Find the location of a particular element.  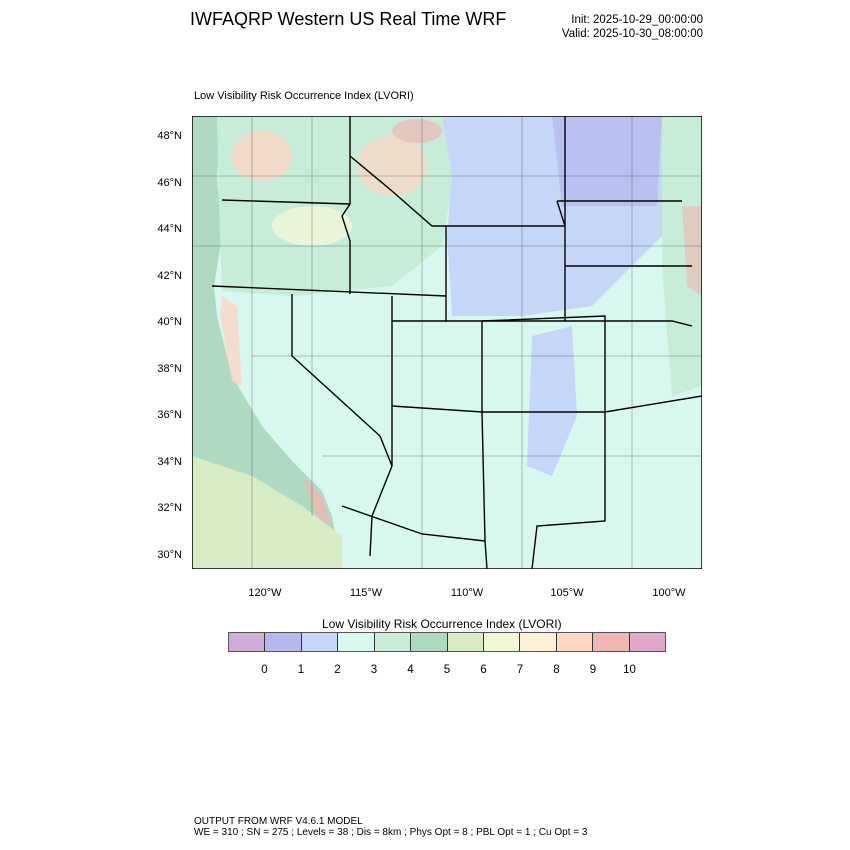

lat-label: 32°N is located at coordinates (169, 508).